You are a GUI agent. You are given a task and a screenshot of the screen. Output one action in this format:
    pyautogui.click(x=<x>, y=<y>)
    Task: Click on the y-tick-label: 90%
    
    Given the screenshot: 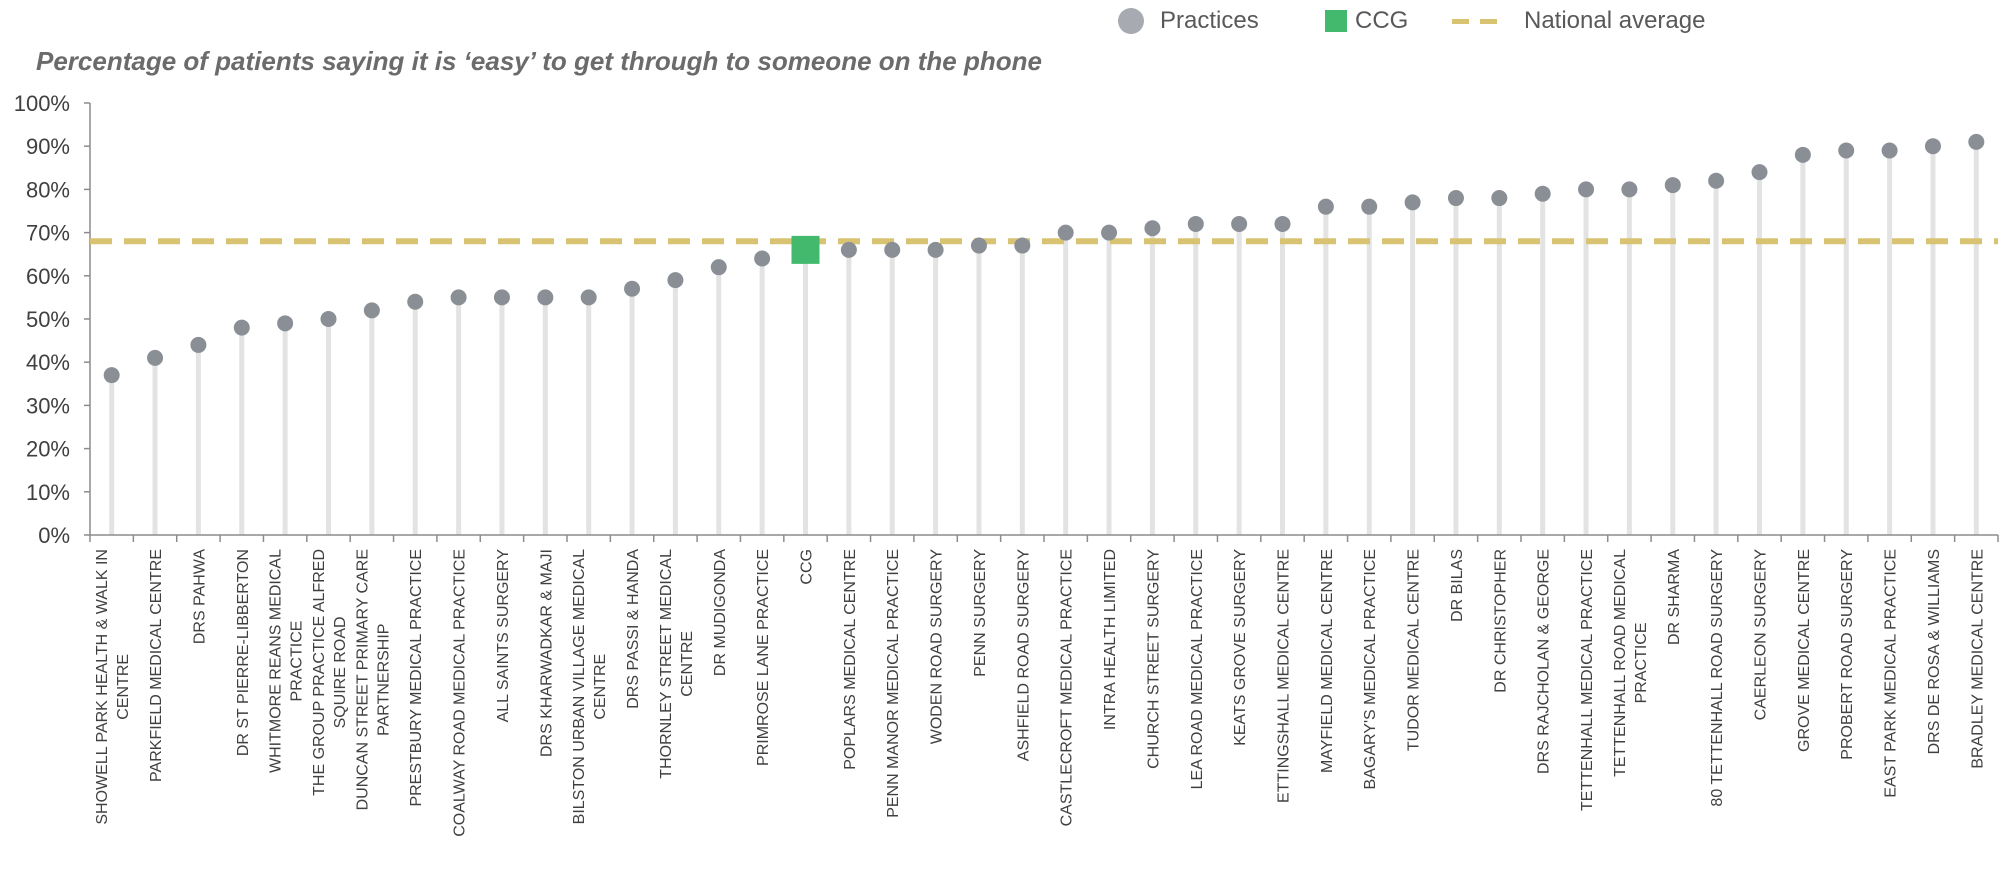 What is the action you would take?
    pyautogui.click(x=48, y=146)
    